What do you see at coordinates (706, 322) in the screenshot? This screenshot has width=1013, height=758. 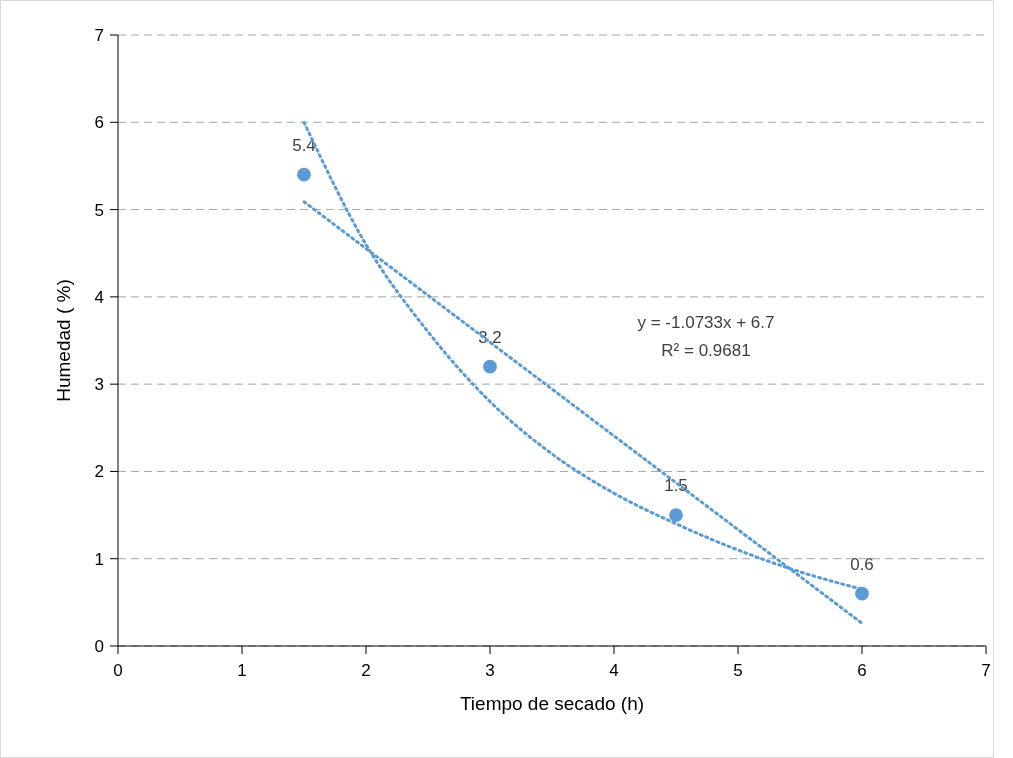 I see `annotation: y = -1.0733x + 6.7` at bounding box center [706, 322].